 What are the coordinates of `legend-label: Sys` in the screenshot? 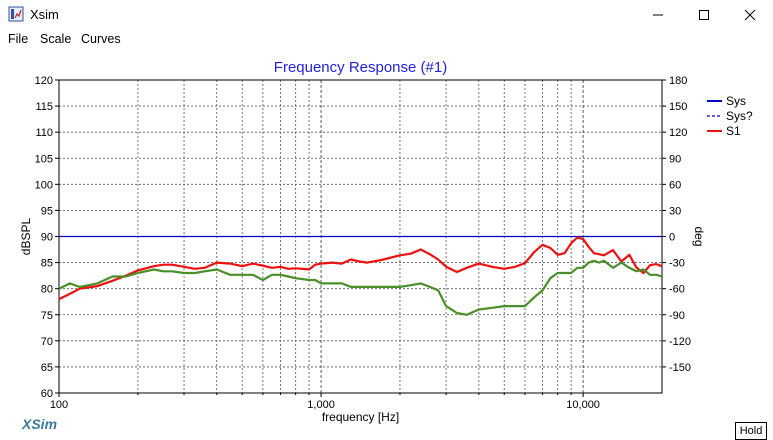 It's located at (736, 101).